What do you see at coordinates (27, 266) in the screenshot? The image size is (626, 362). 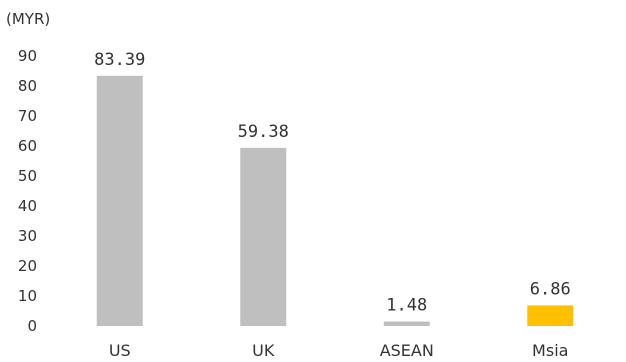 I see `y-tick-label: 20` at bounding box center [27, 266].